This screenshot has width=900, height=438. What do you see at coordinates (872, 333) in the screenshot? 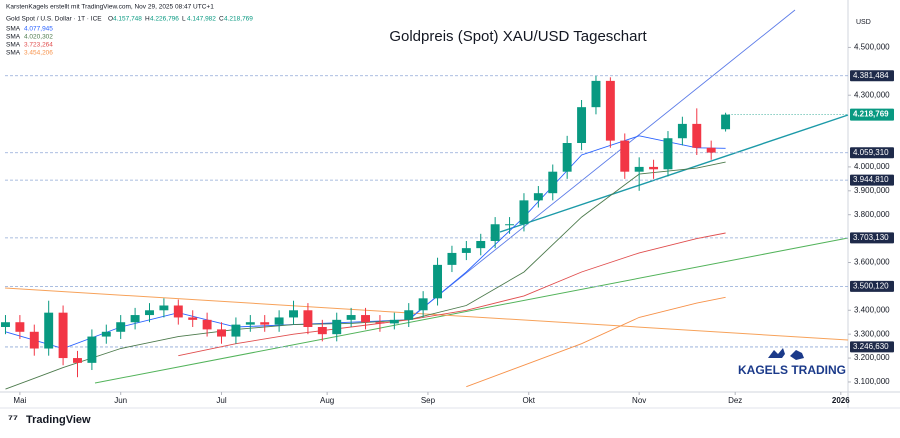
I see `y-tick-label: 3.300,000` at bounding box center [872, 333].